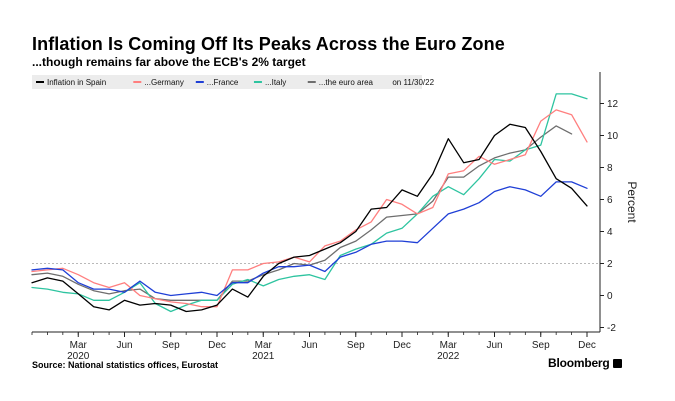  Describe the element at coordinates (78, 356) in the screenshot. I see `x-year-label: 2020` at that location.